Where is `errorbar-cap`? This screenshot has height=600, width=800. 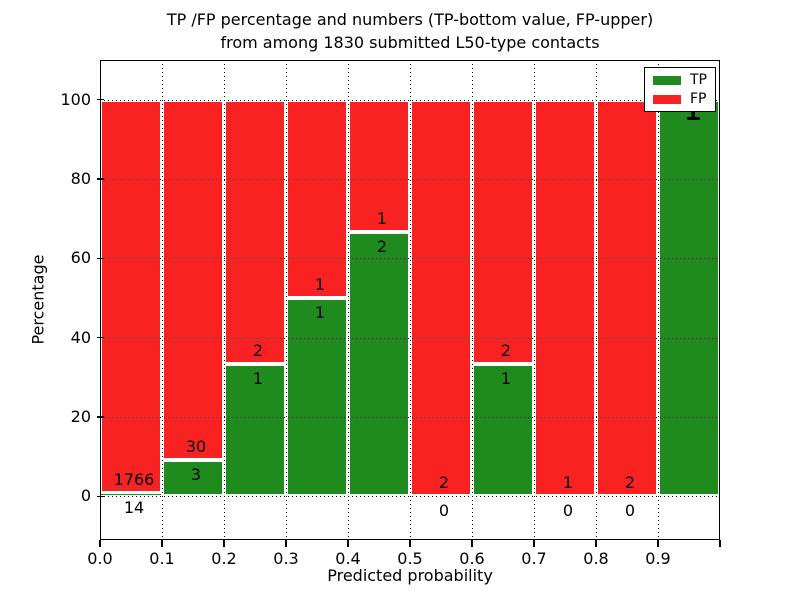
errorbar-cap is located at coordinates (693, 118).